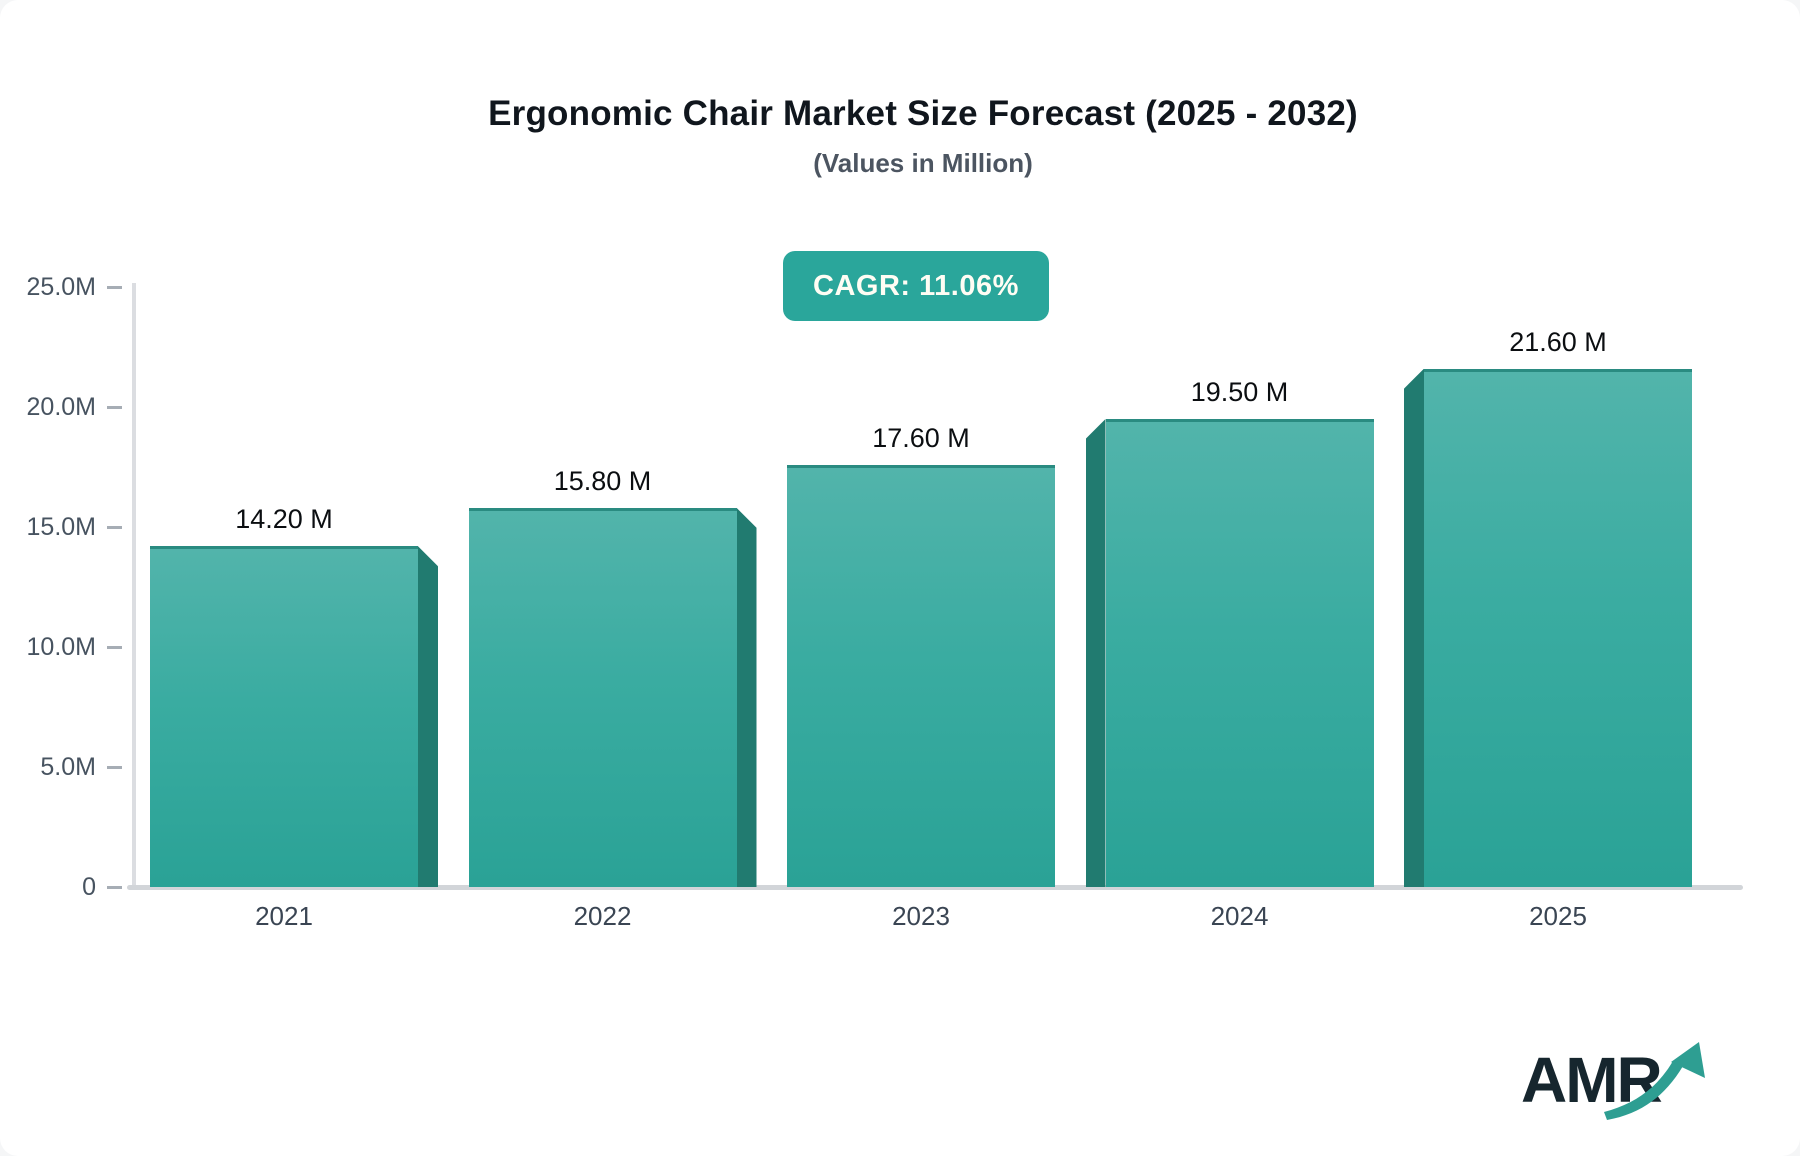  I want to click on amr-logo: AMR, so click(1613, 1081).